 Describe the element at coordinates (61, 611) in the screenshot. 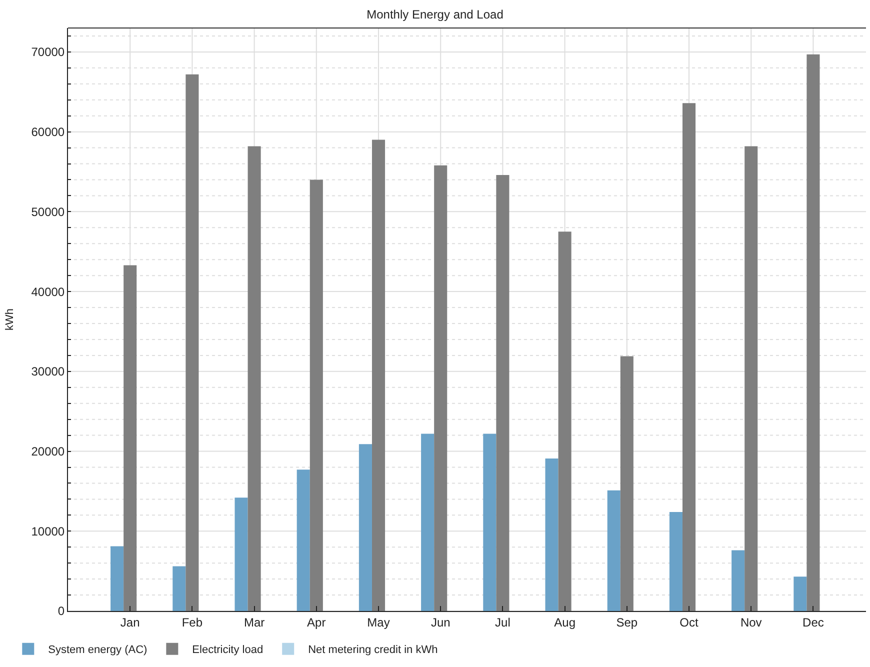

I see `y-tick-label: 0` at that location.